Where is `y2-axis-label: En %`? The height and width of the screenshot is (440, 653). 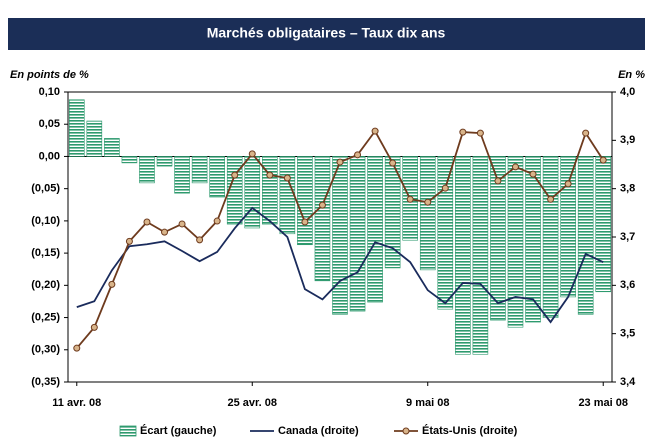 y2-axis-label: En % is located at coordinates (631, 75).